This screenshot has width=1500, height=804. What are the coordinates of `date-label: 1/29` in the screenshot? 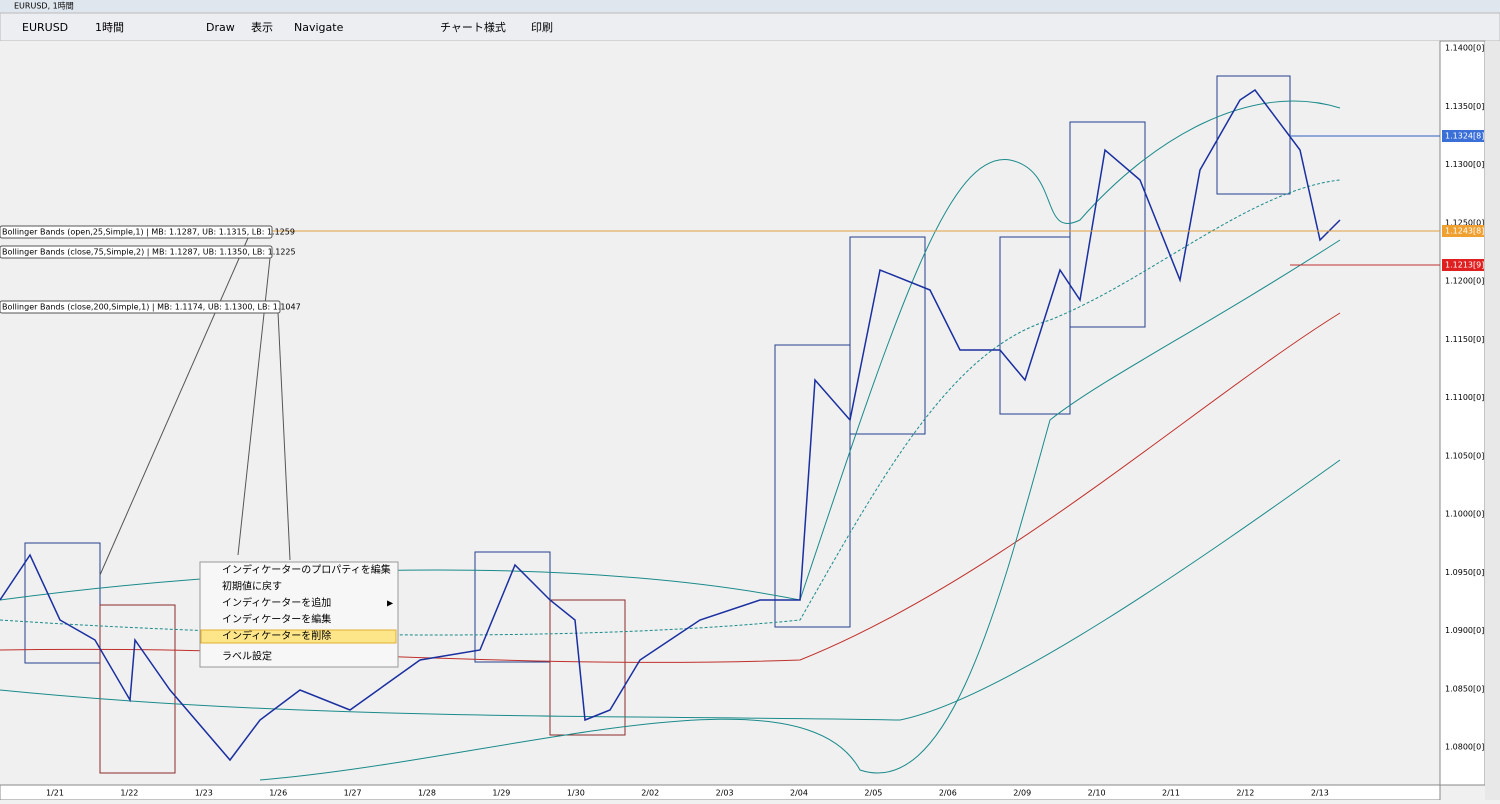 It's located at (501, 793).